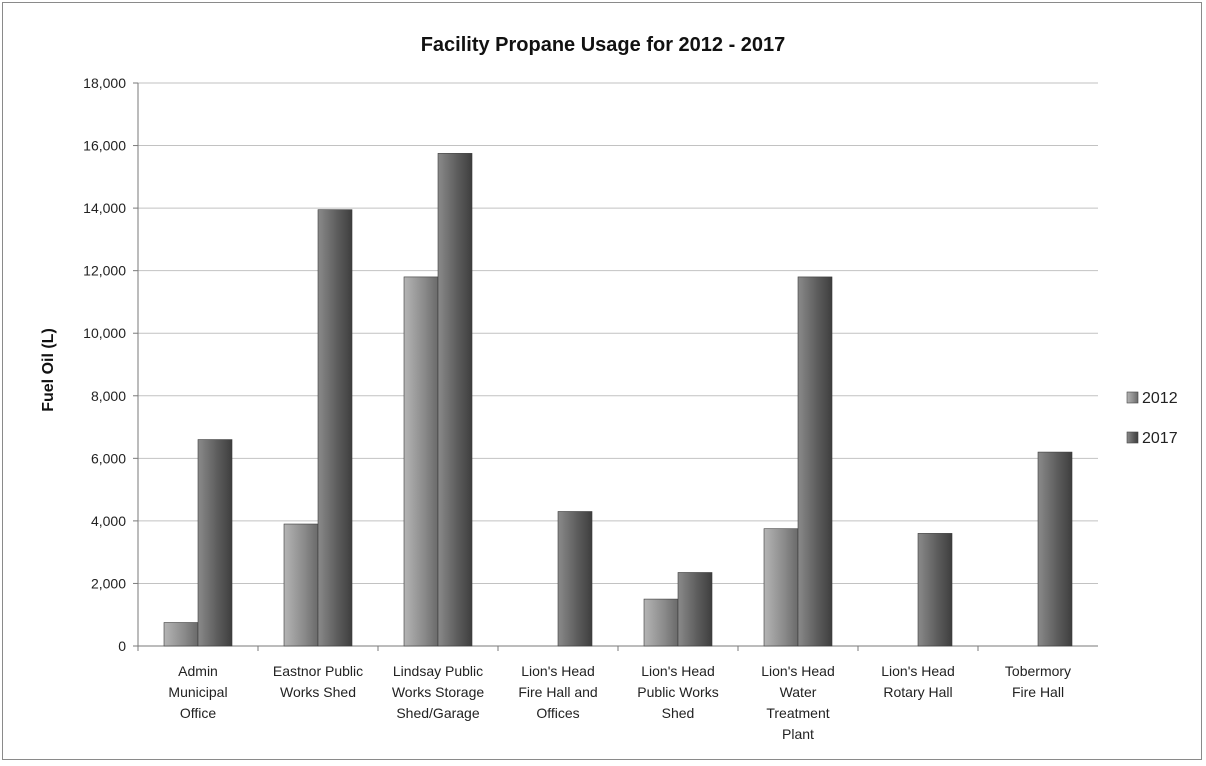  What do you see at coordinates (438, 692) in the screenshot?
I see `x-category-label: Lindsay Public Works Storage Shed/Garage` at bounding box center [438, 692].